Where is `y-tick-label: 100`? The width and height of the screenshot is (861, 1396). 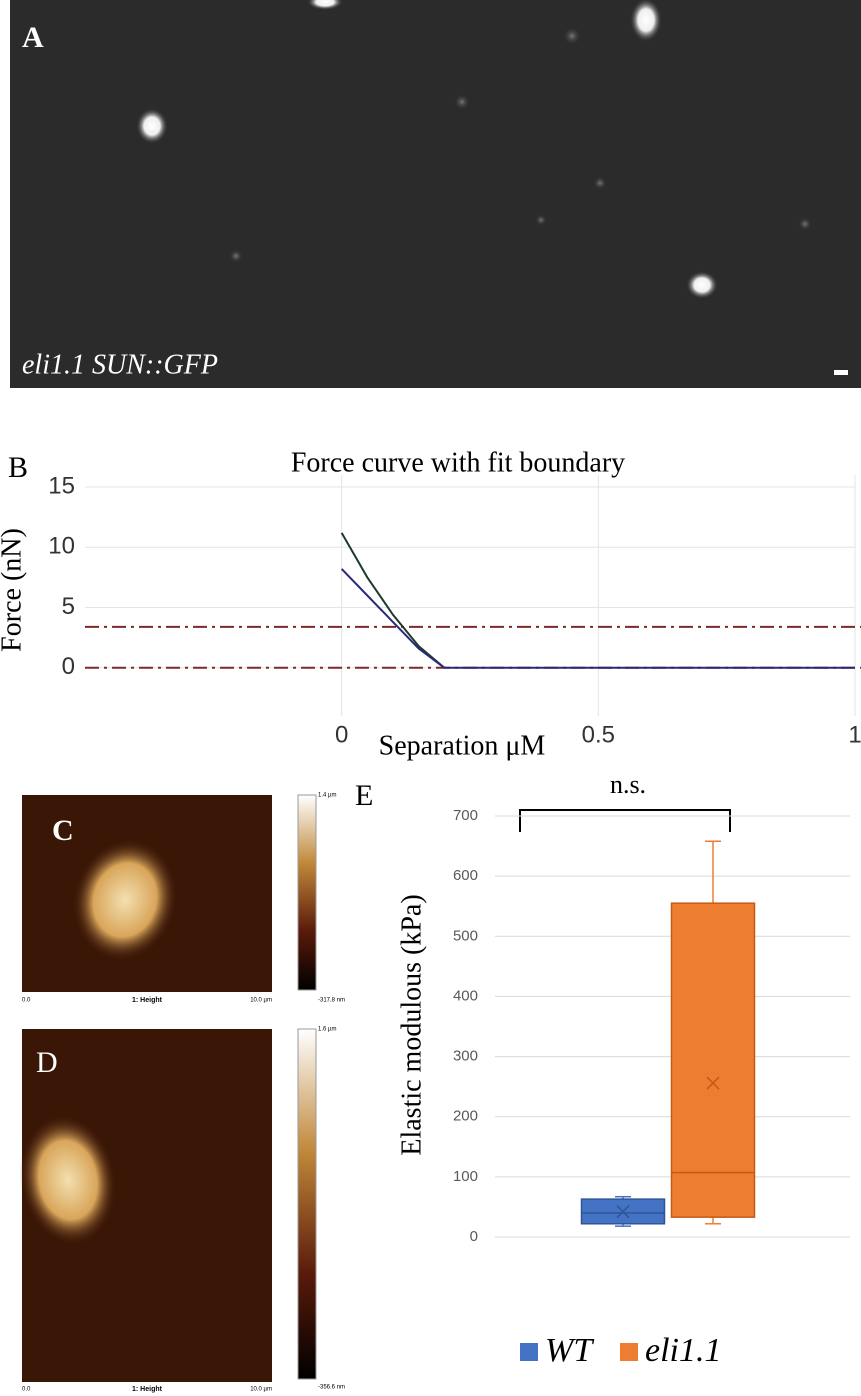
y-tick-label: 100 is located at coordinates (465, 1176).